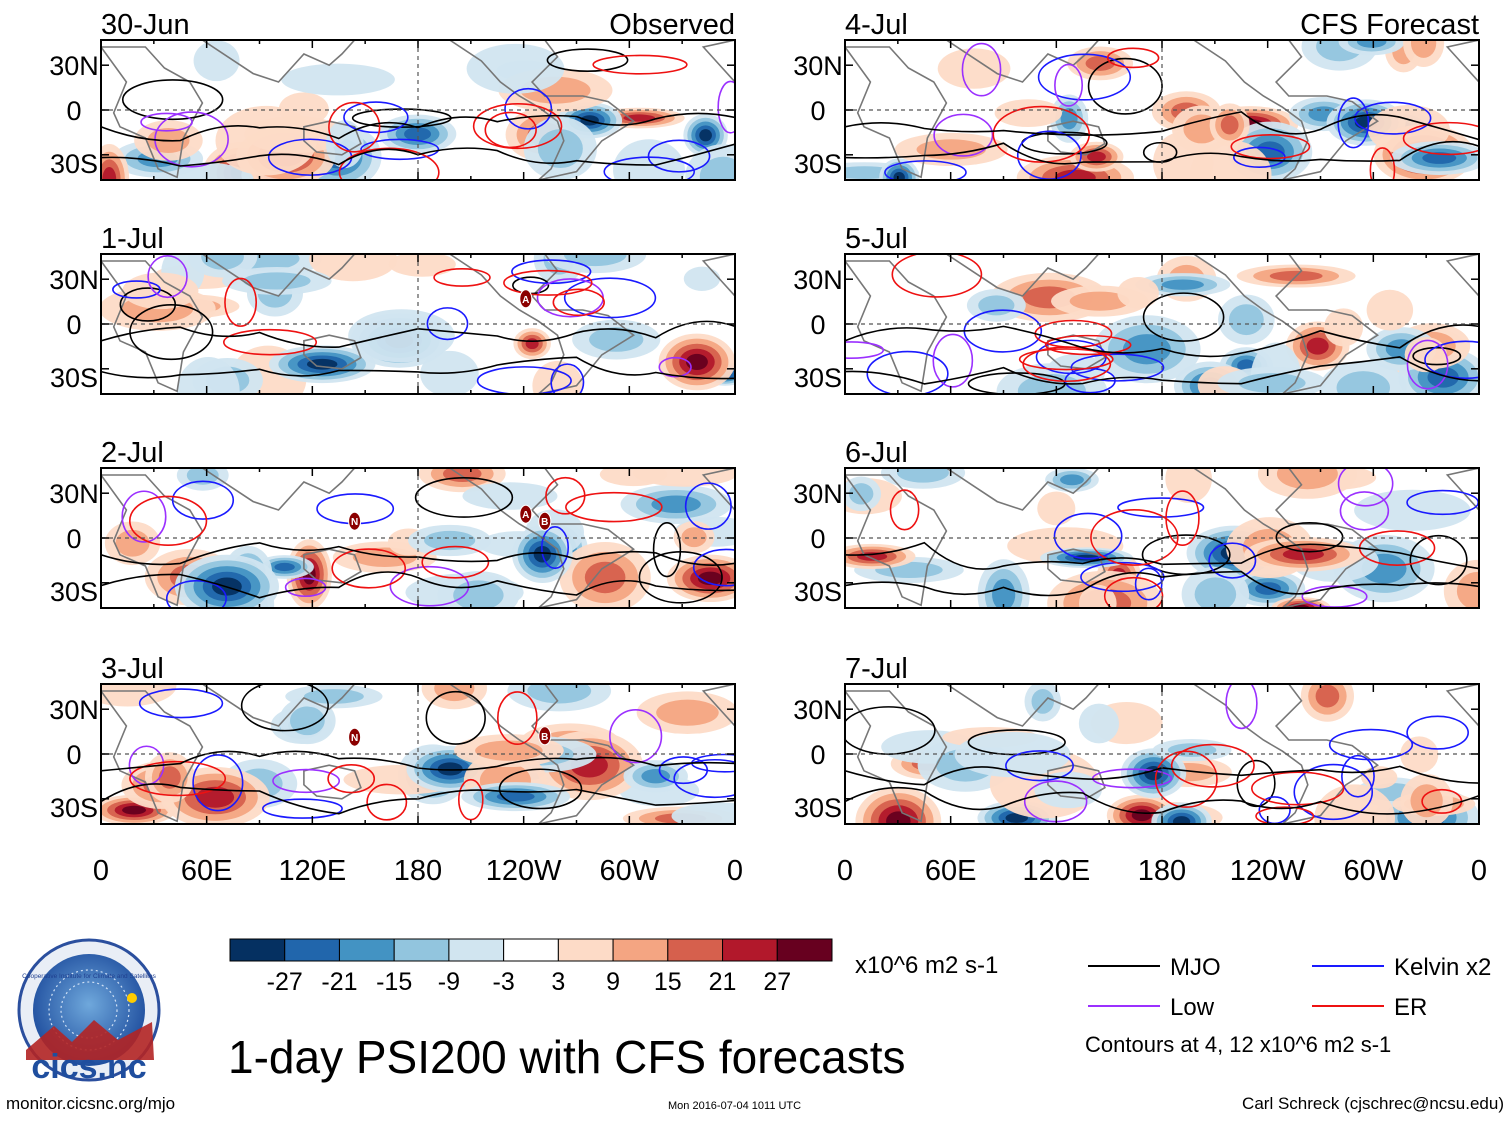 This screenshot has width=1510, height=1121. I want to click on x-tick-label: 120E, so click(312, 871).